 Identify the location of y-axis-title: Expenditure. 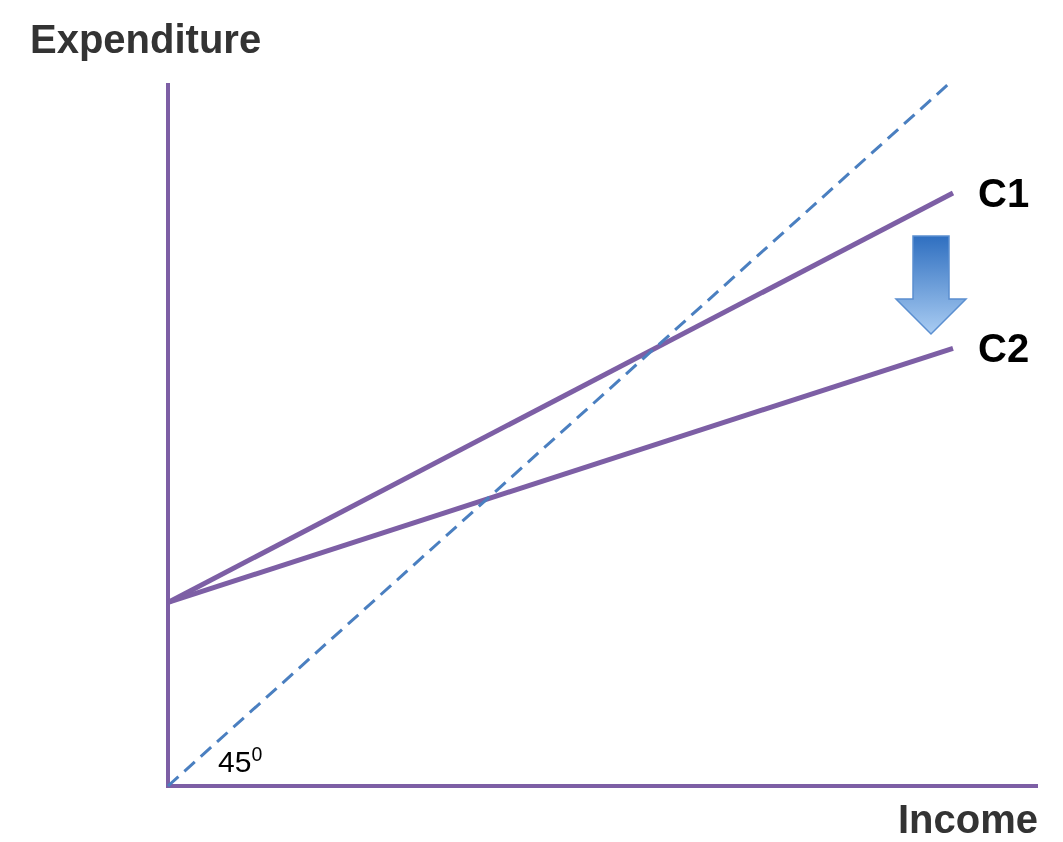
(146, 39).